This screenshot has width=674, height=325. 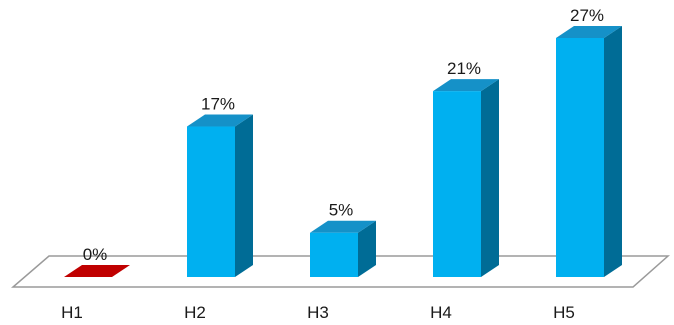 I want to click on bar-h5-side, so click(x=613, y=151).